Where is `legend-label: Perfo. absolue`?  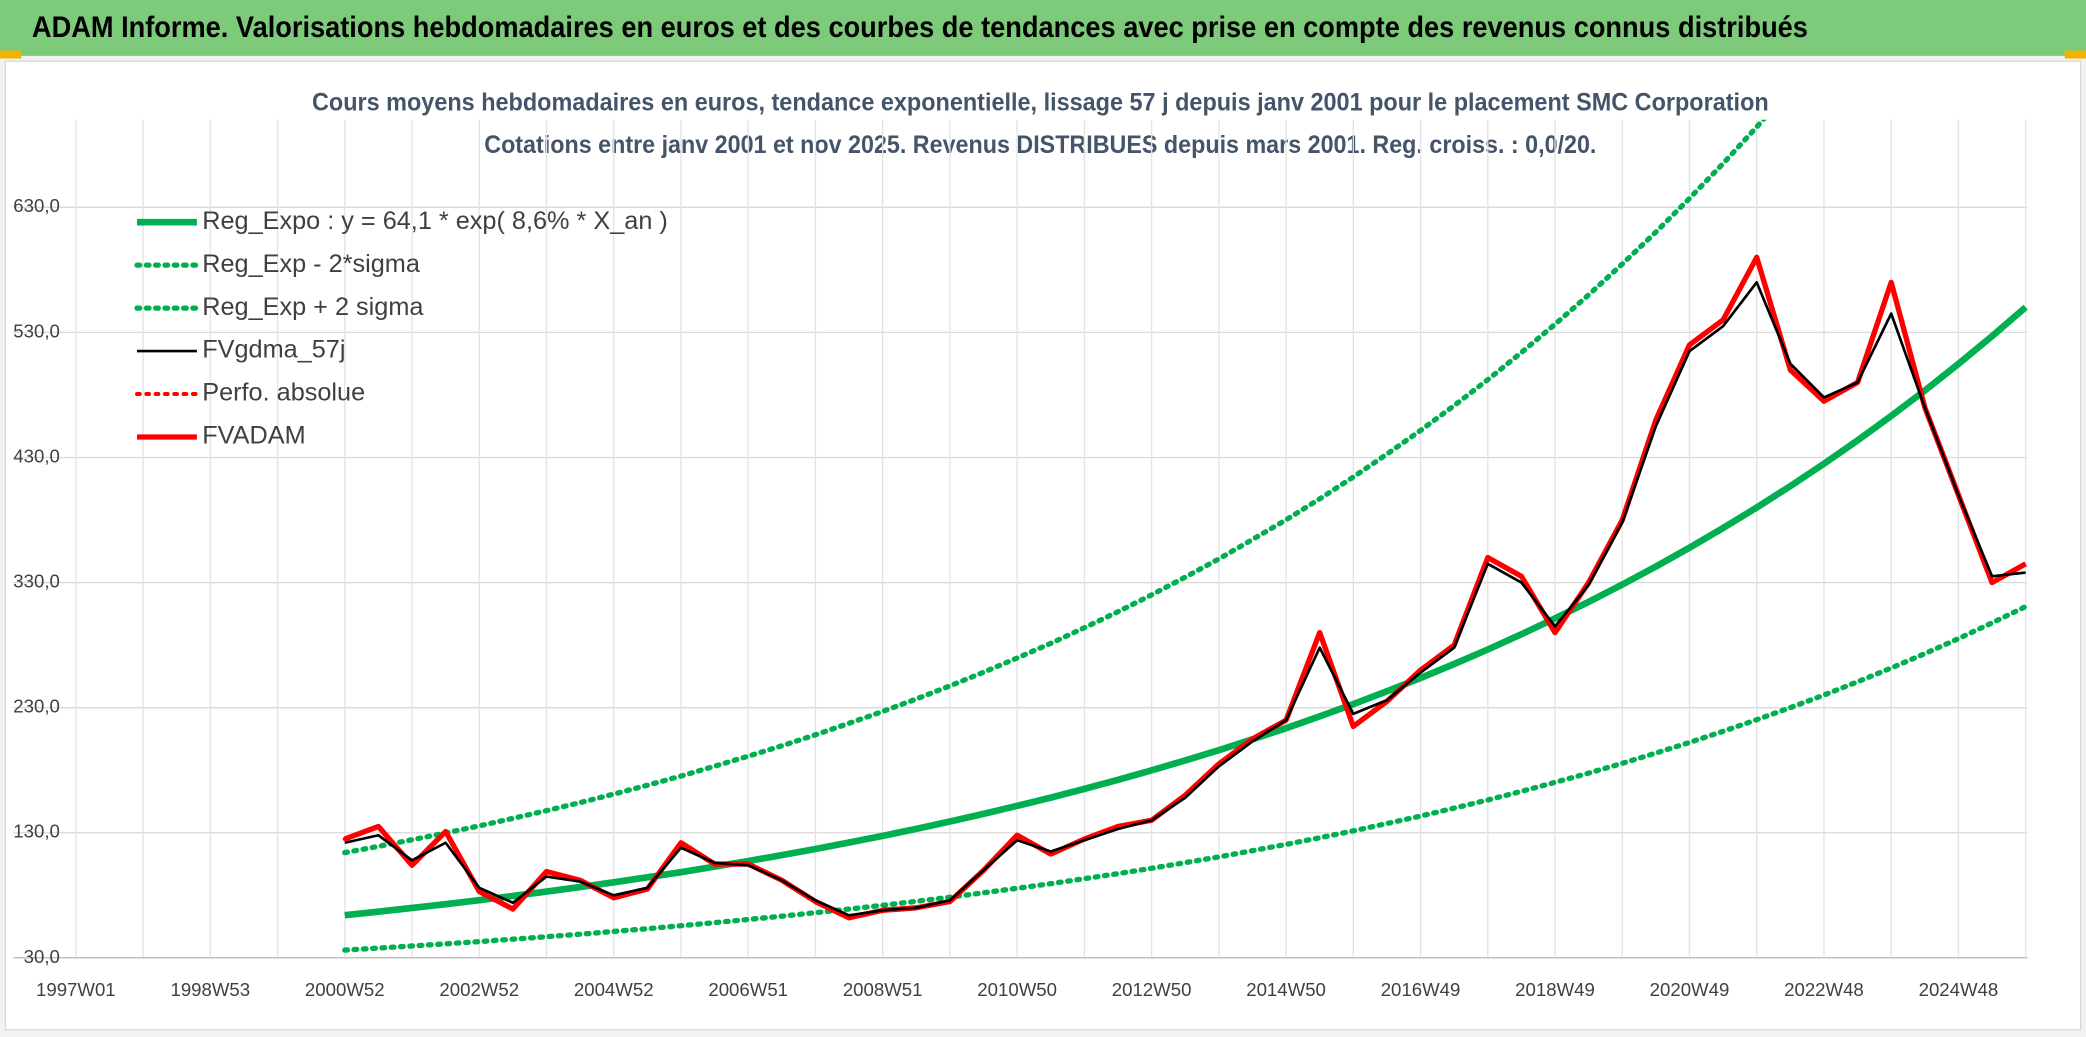
legend-label: Perfo. absolue is located at coordinates (283, 393).